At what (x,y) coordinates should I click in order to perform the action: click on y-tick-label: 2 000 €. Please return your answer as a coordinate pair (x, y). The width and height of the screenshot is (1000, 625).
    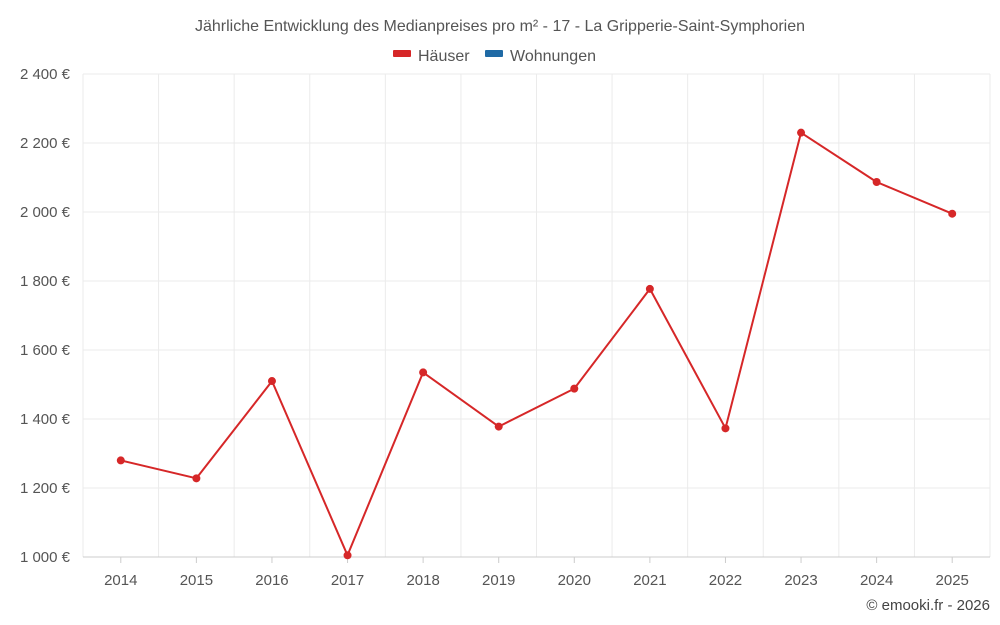
    Looking at the image, I should click on (45, 212).